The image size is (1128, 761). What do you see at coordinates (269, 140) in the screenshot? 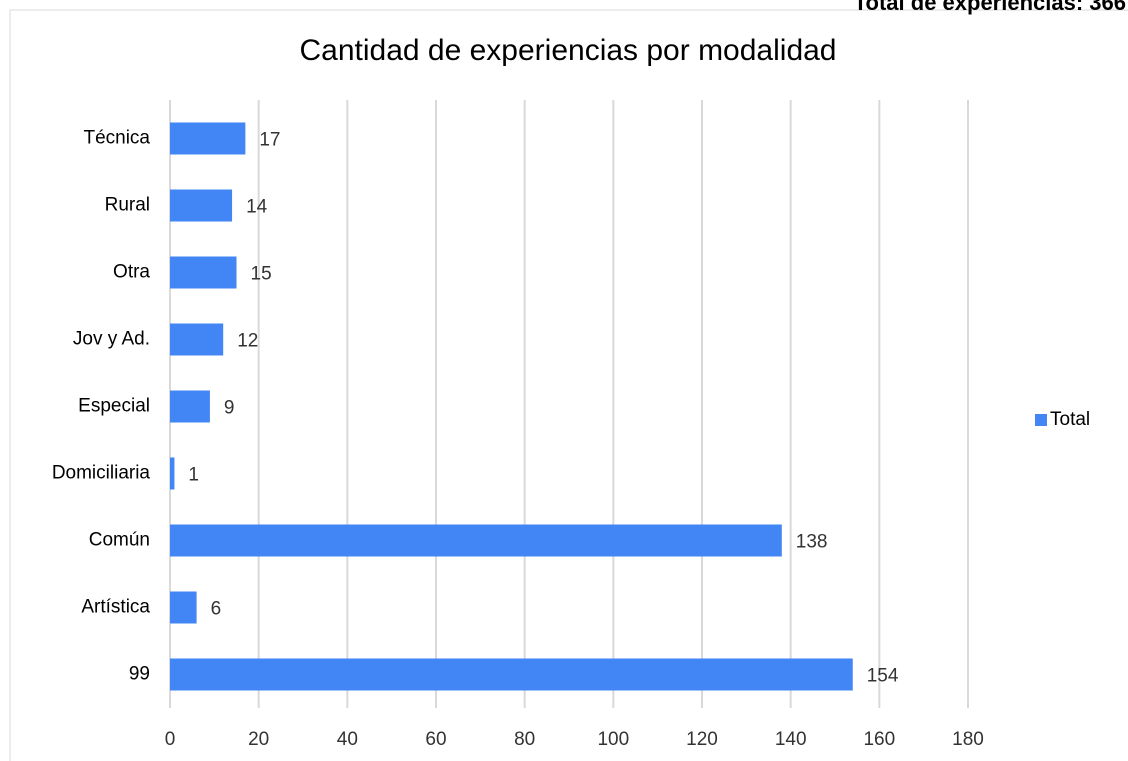
I see `data-label: 17` at bounding box center [269, 140].